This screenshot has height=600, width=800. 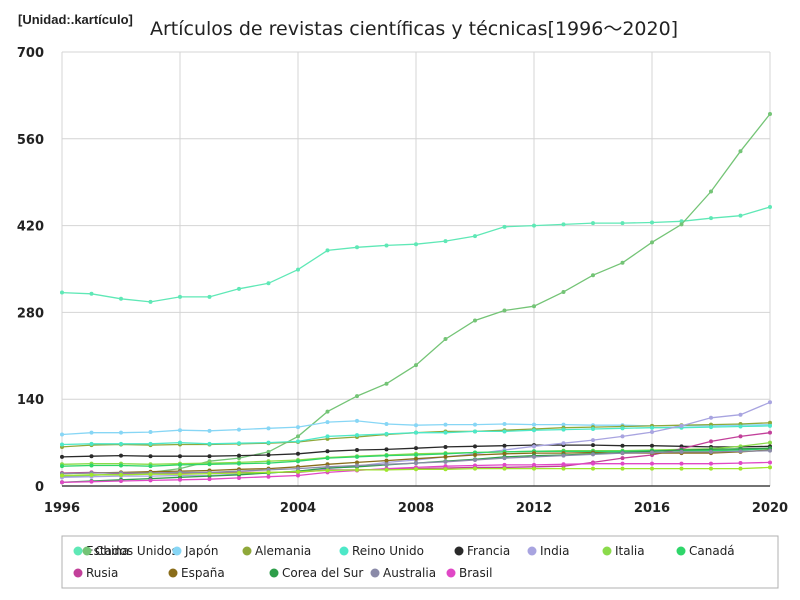 I want to click on legend-label-china: China, so click(x=112, y=551).